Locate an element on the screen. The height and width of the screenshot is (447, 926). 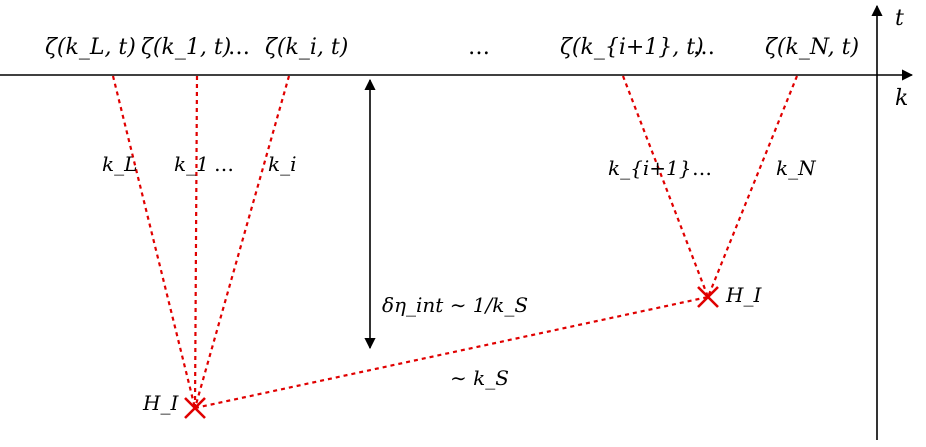
field-label-kL: ζ(k_L, t) is located at coordinates (90, 47).